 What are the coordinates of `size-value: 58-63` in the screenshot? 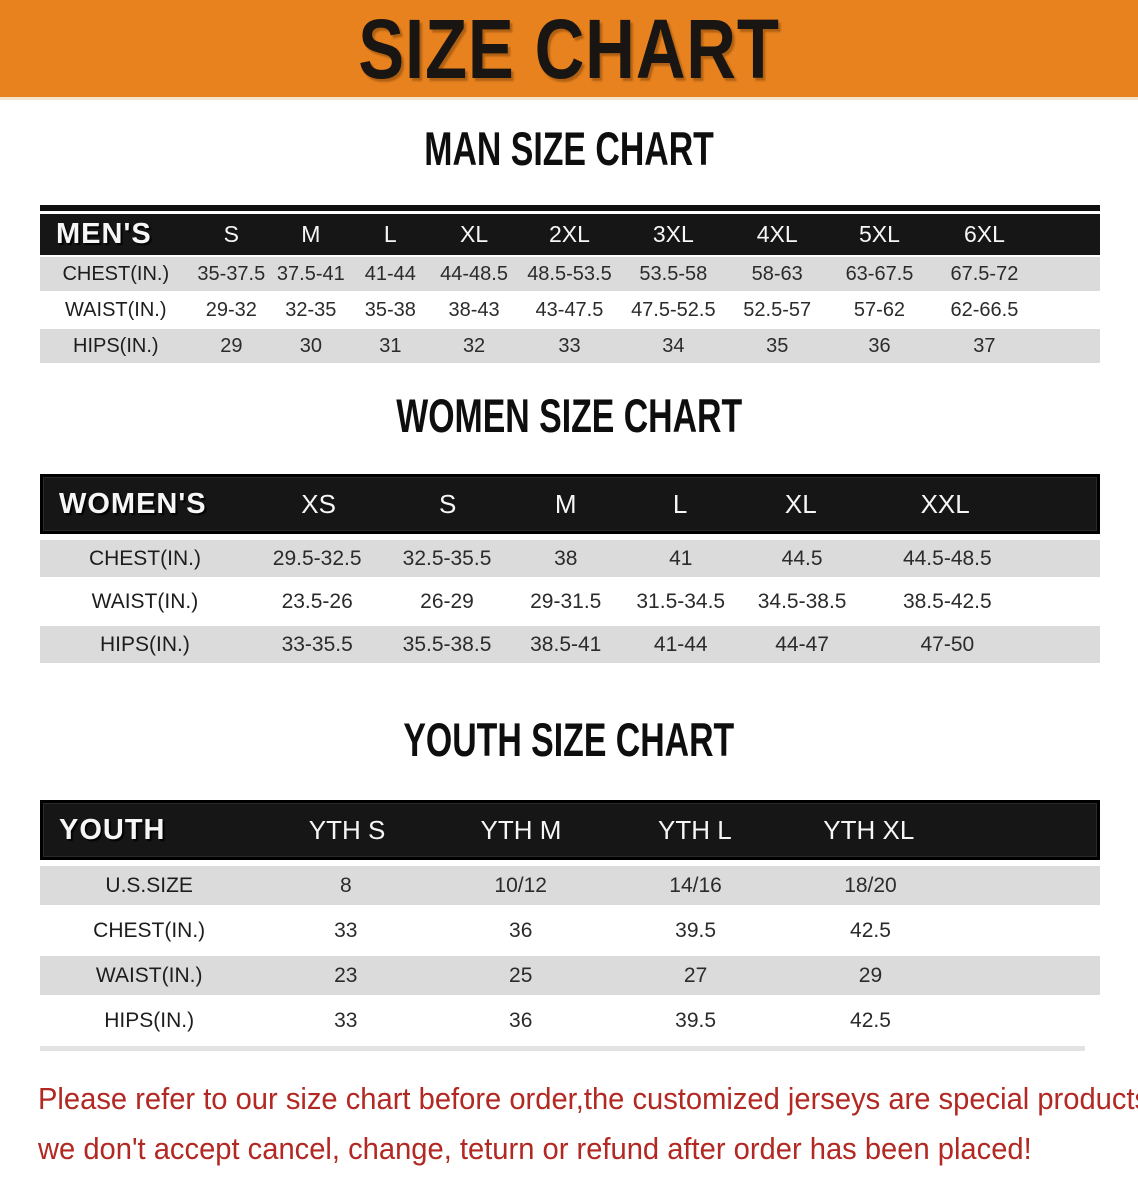 It's located at (777, 273).